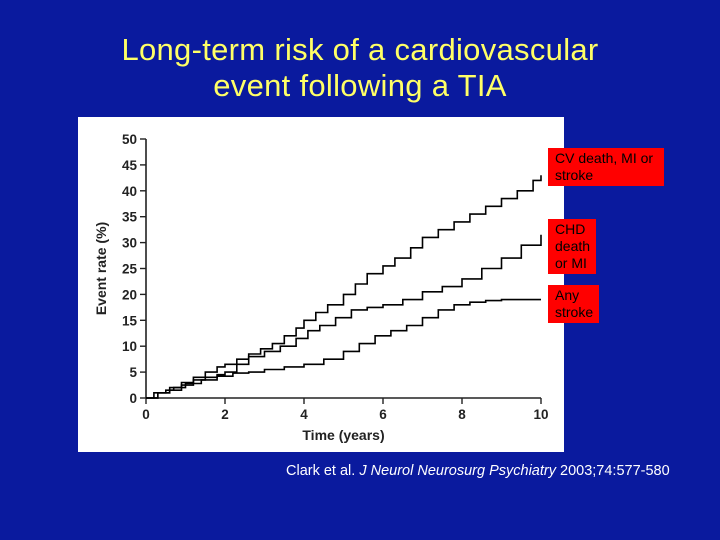 The height and width of the screenshot is (540, 720). What do you see at coordinates (146, 414) in the screenshot?
I see `x-tick-label: 0` at bounding box center [146, 414].